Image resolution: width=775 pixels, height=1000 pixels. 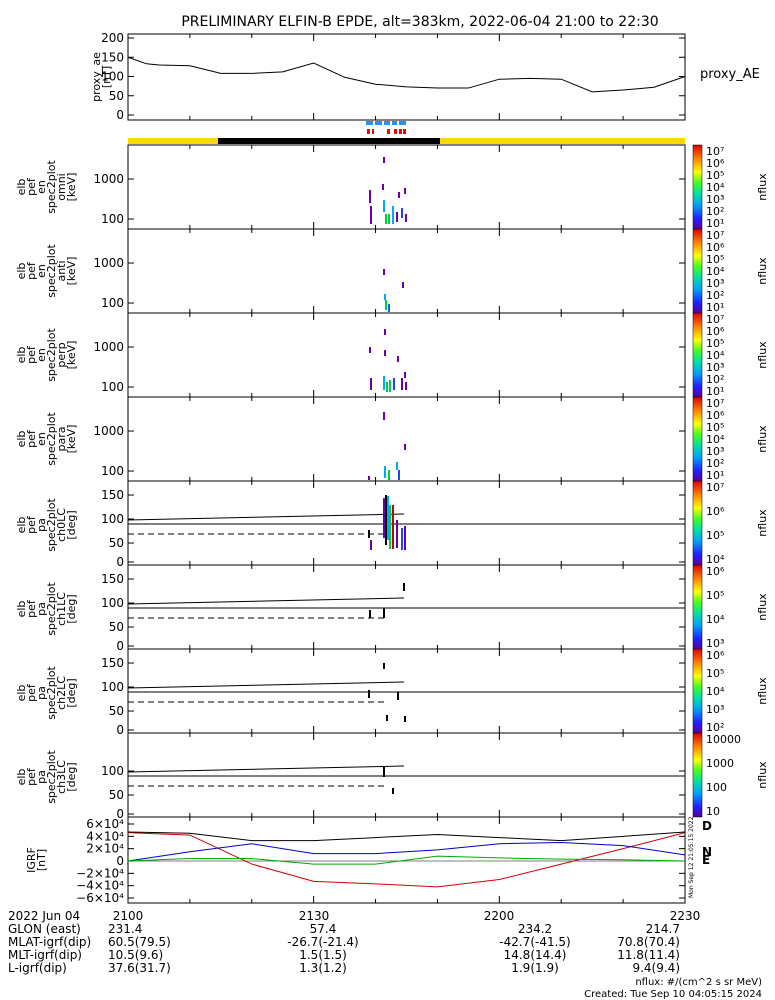 I want to click on ae-ytick-label: 150, so click(x=112, y=57).